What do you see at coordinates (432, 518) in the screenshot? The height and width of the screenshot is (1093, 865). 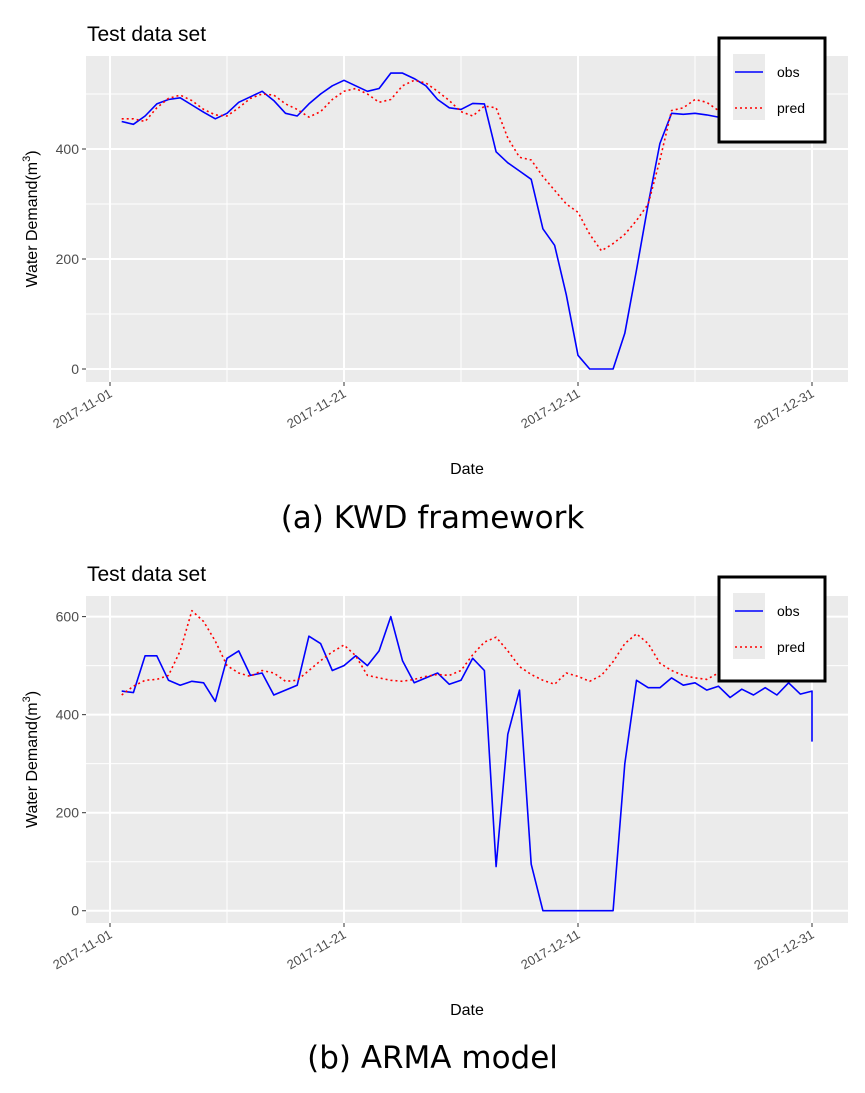 I see `caption-kwd: (a) KWD framework` at bounding box center [432, 518].